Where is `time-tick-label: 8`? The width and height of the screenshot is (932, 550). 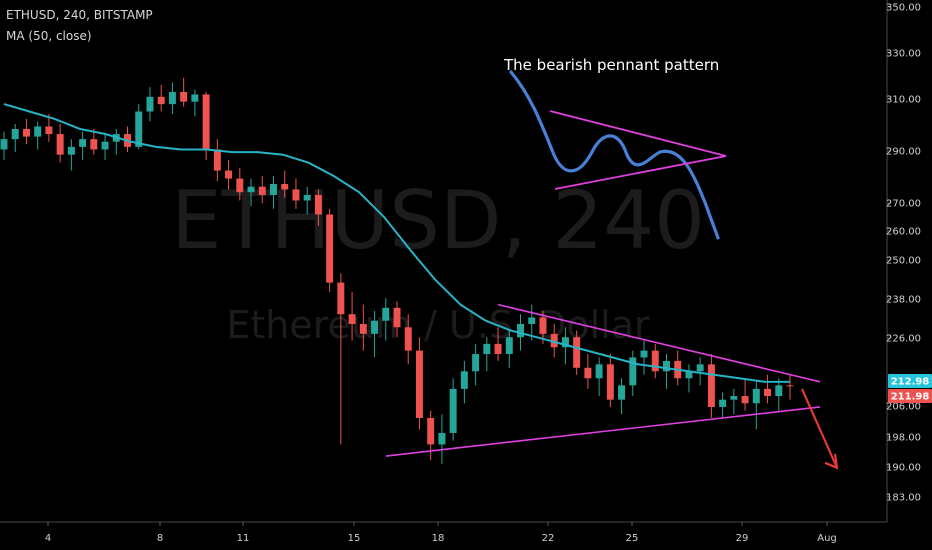 time-tick-label: 8 is located at coordinates (160, 538).